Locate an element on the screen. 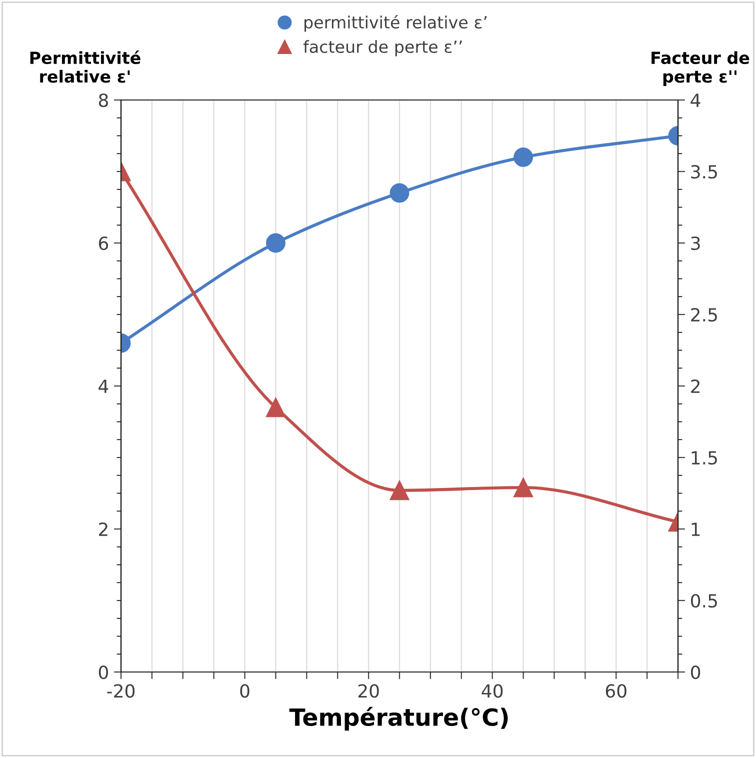 The height and width of the screenshot is (758, 756). x-tick-label: -20 is located at coordinates (121, 691).